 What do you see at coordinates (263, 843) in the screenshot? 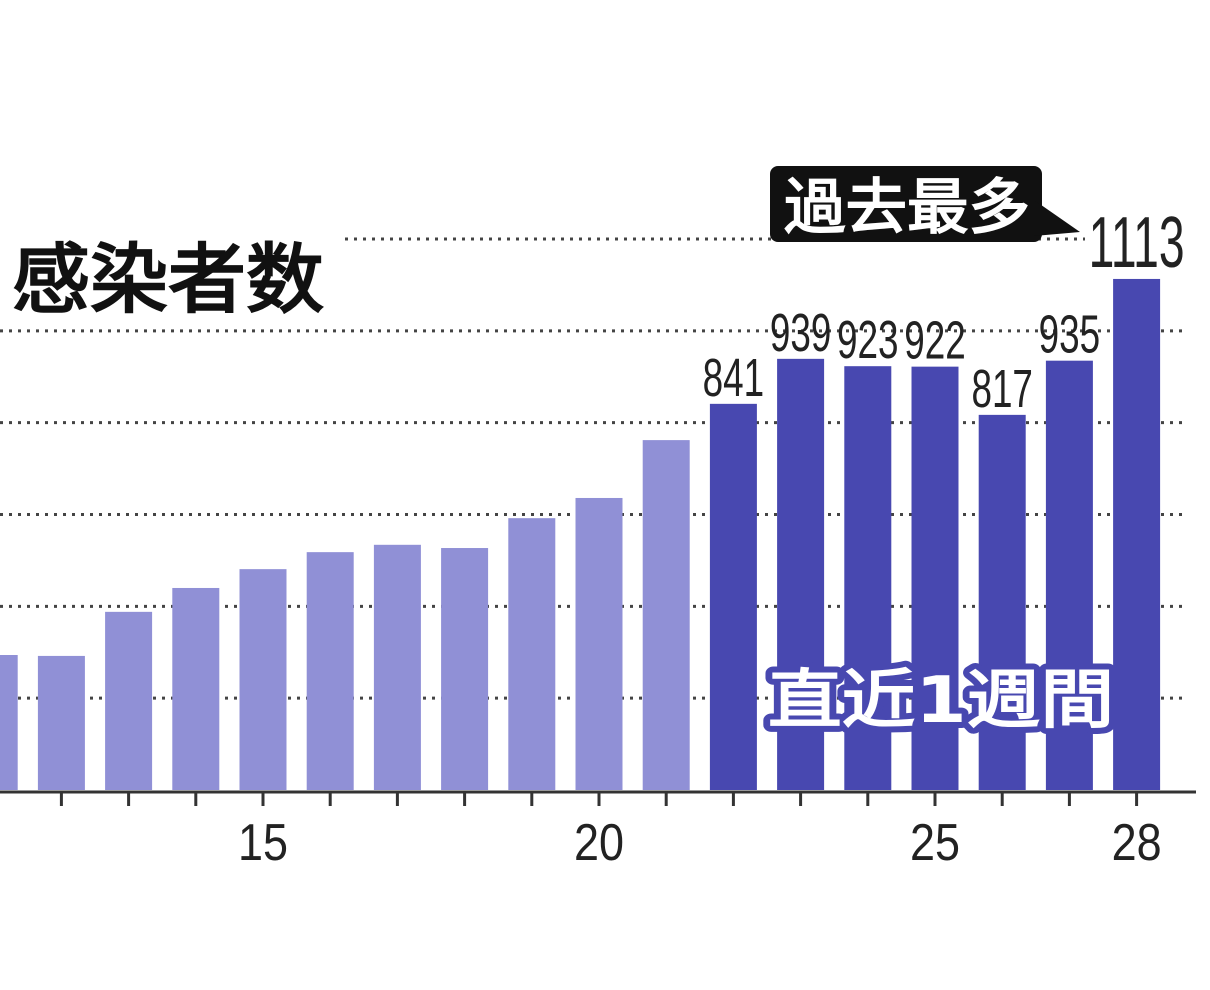
I see `x-tick-label: 15` at bounding box center [263, 843].